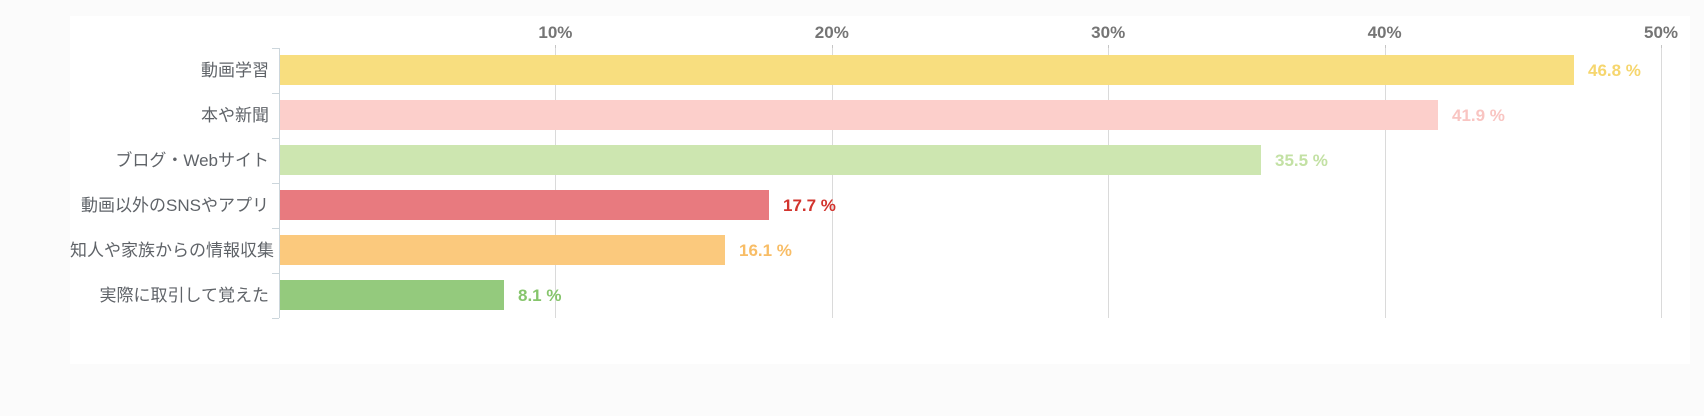 The height and width of the screenshot is (416, 1704). What do you see at coordinates (765, 250) in the screenshot?
I see `value-label: 16.1 %` at bounding box center [765, 250].